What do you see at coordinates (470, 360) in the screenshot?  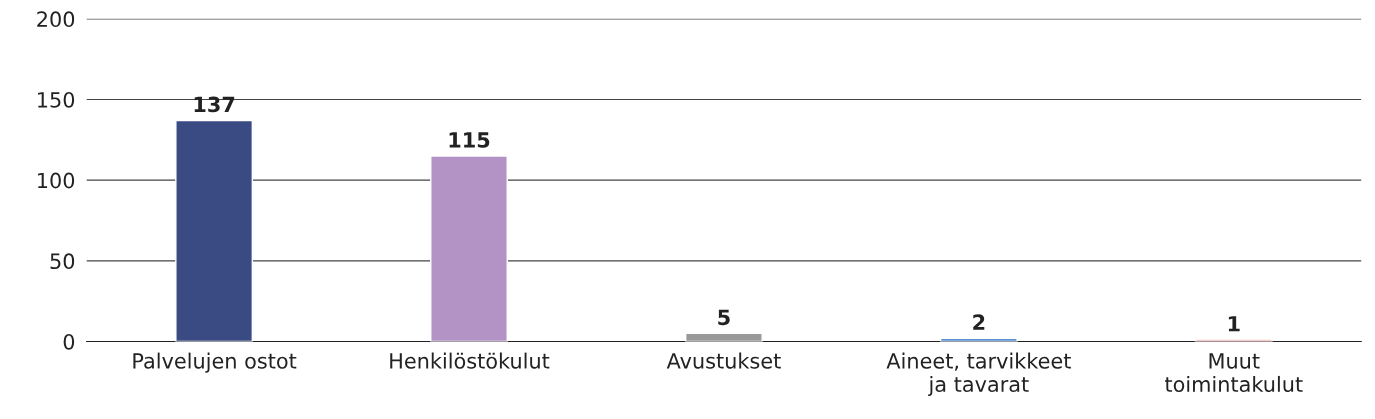 I see `x-tick-label: Henkilöstökulut` at bounding box center [470, 360].